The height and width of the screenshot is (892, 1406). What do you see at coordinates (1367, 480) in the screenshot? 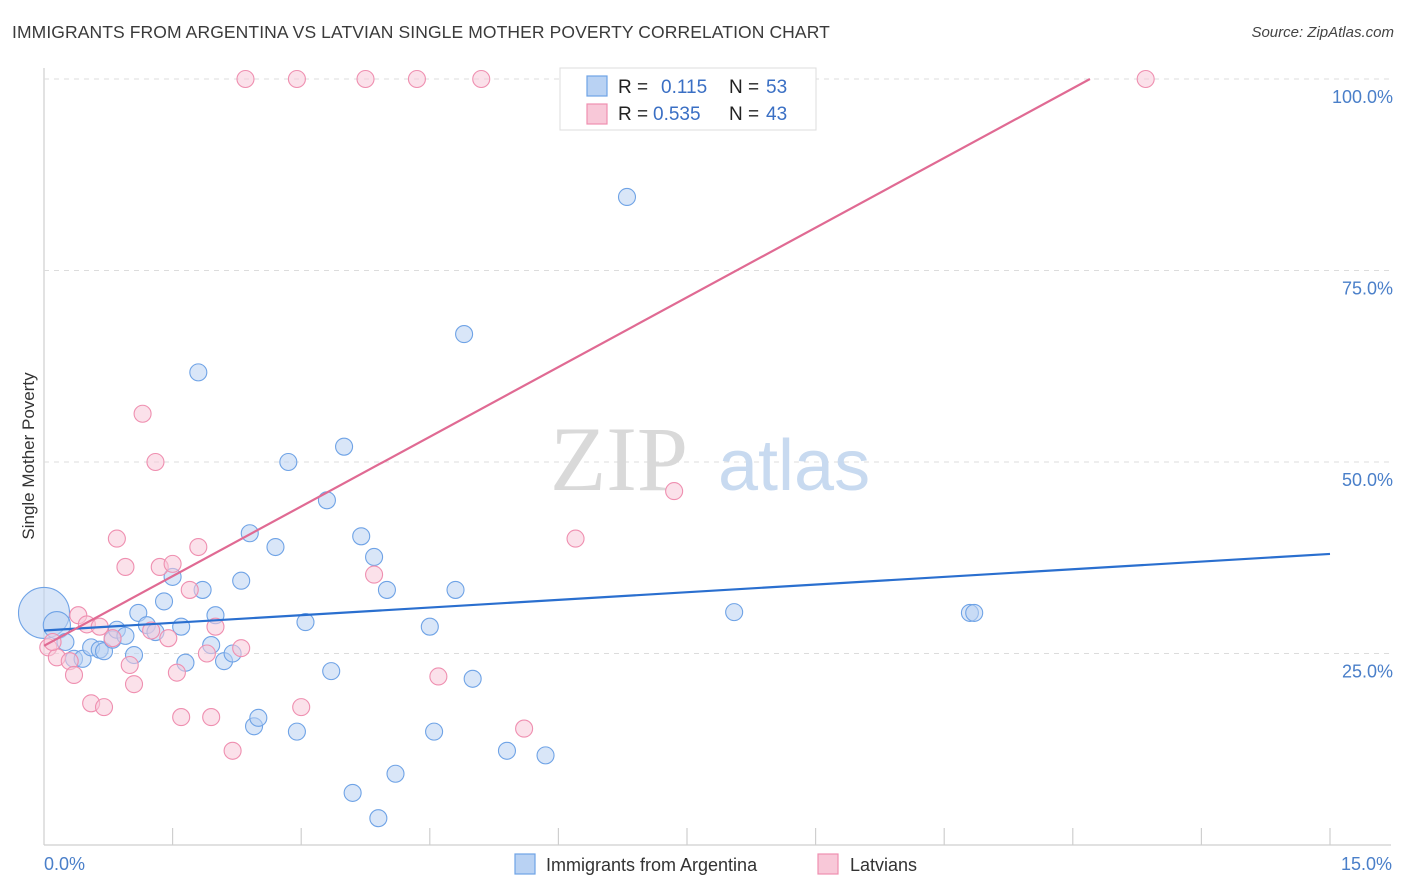
I see `y-tick-label-50: 50.0%` at bounding box center [1367, 480].